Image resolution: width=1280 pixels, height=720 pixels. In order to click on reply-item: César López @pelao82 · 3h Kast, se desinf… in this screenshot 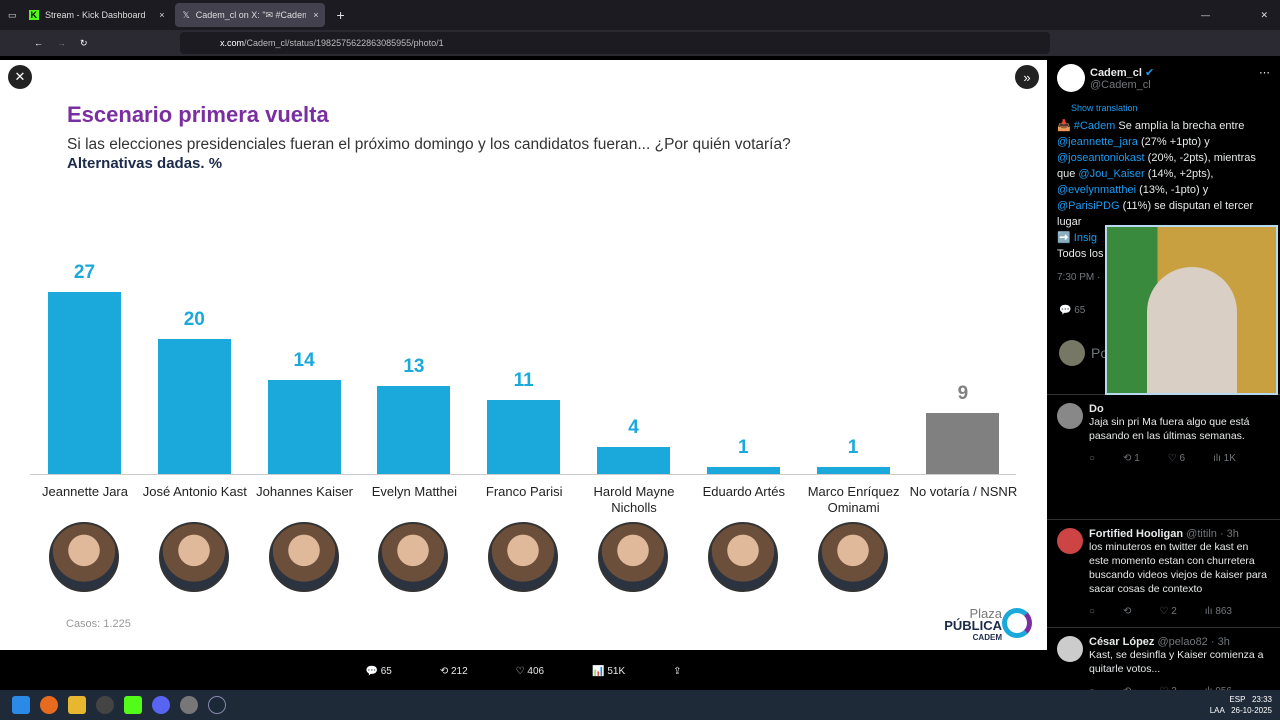, I will do `click(1163, 658)`.